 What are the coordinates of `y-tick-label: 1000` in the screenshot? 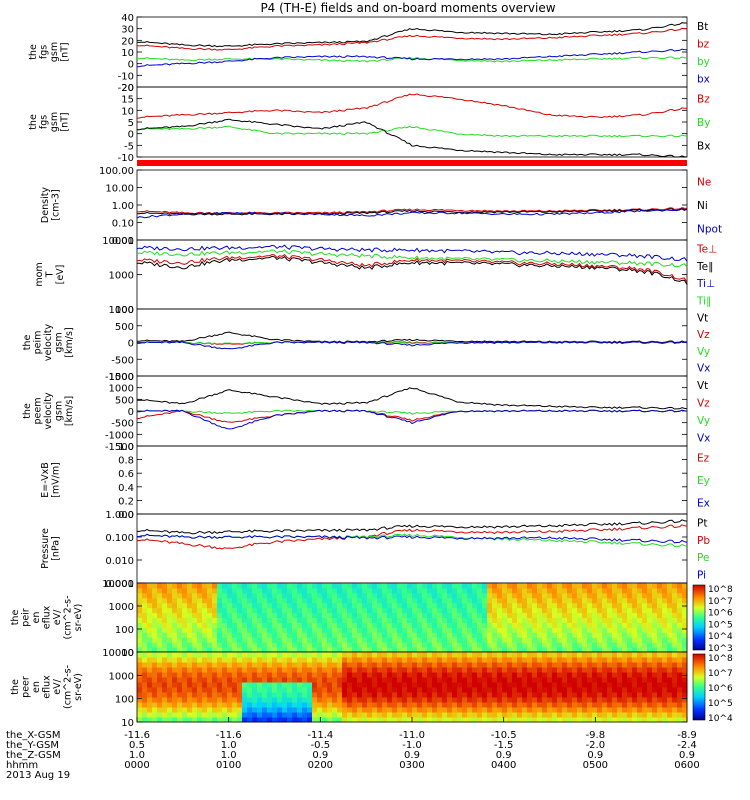 It's located at (121, 389).